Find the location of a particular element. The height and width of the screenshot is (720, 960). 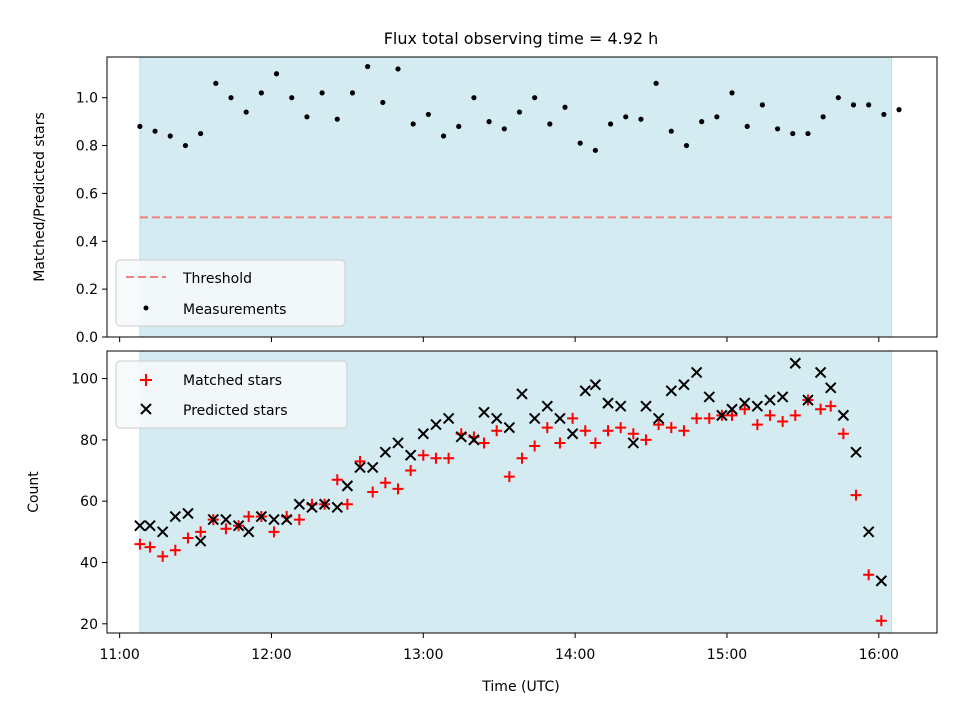

count-legend-box is located at coordinates (231, 394).